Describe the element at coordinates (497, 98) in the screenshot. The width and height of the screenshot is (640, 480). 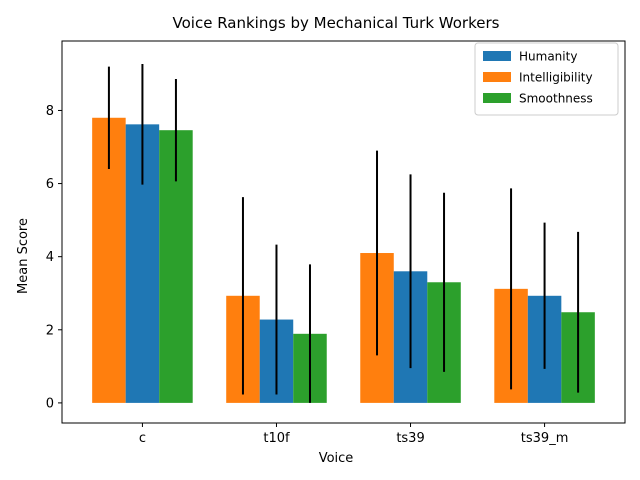
I see `legend-swatch-smoothness` at that location.